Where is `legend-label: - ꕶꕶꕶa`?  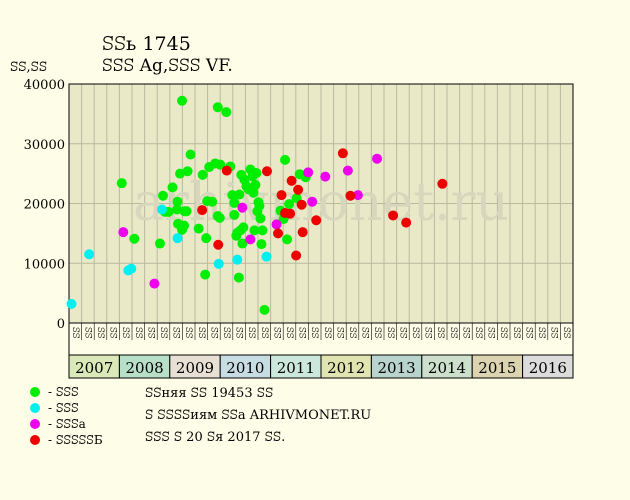 legend-label: - ꕶꕶꕶa is located at coordinates (67, 424).